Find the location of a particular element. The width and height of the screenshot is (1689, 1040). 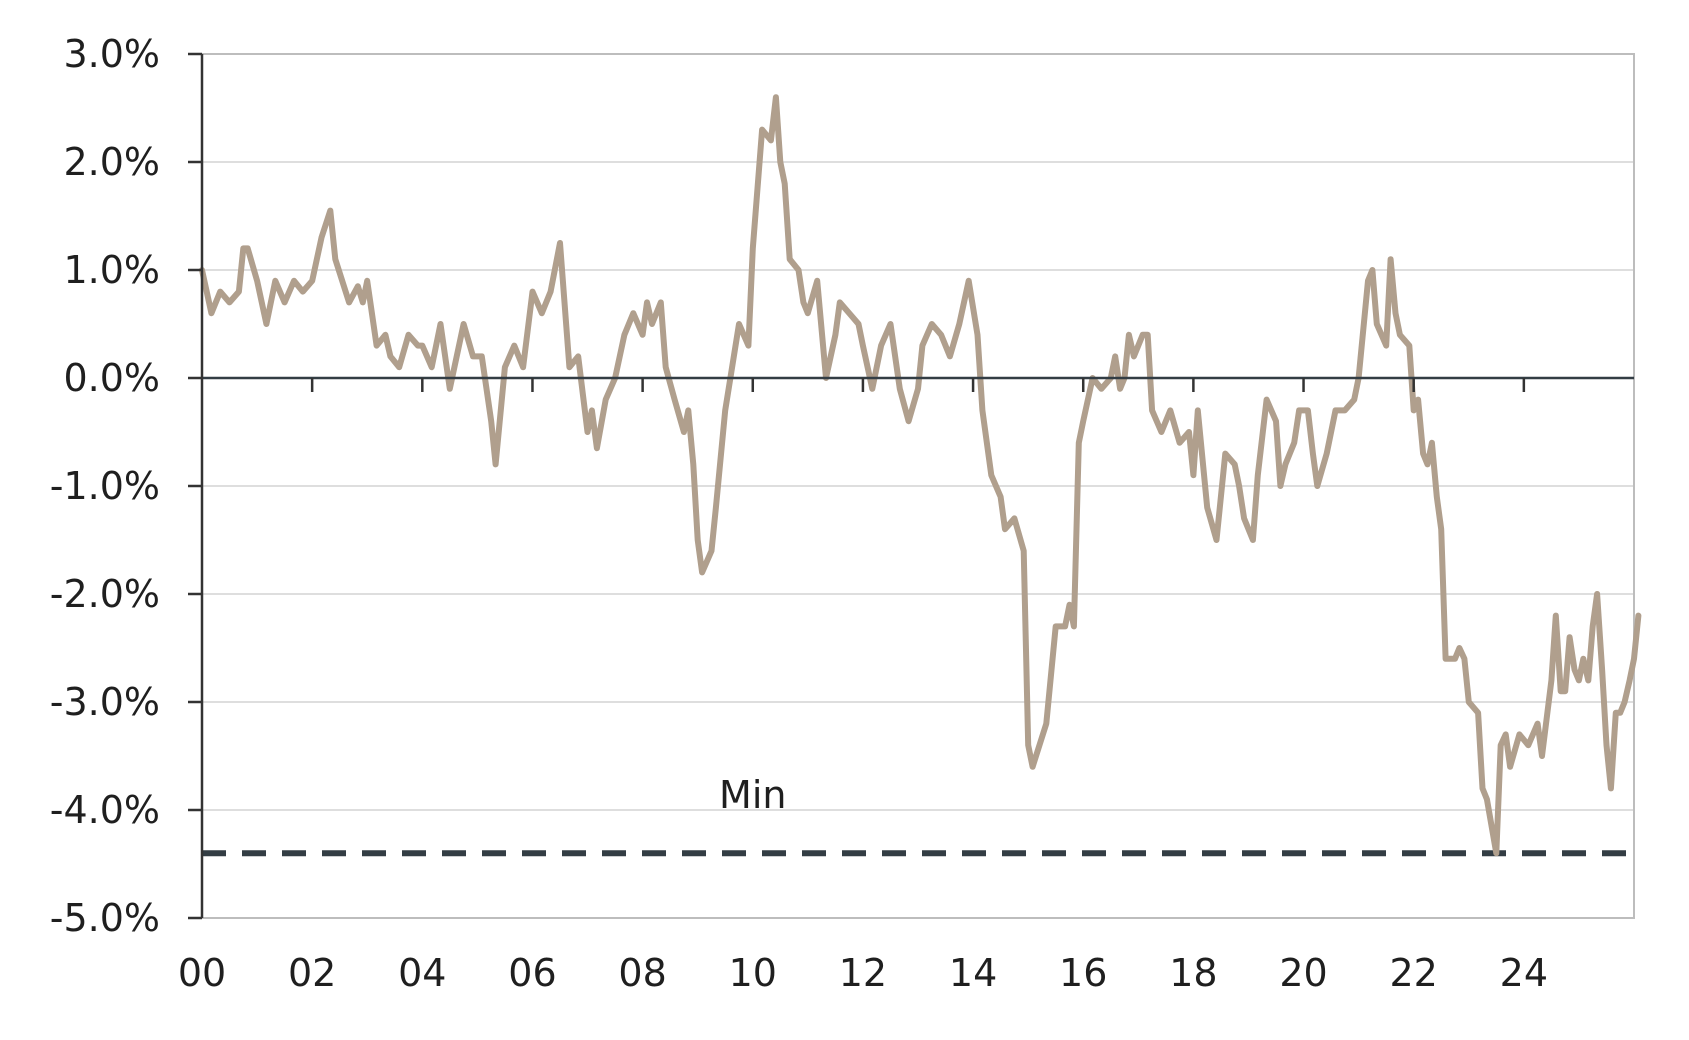

y-tick-label: 1.0% is located at coordinates (111, 270).